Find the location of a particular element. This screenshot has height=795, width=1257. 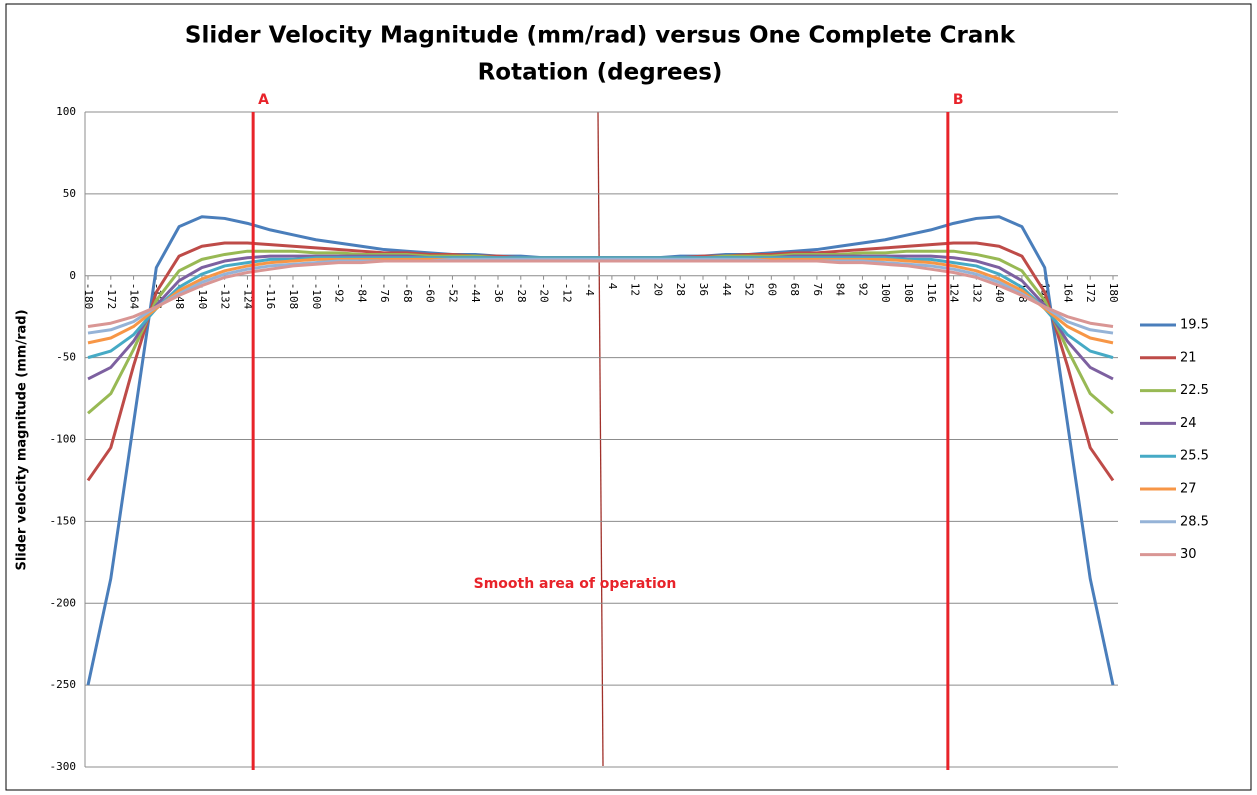

y-tick-label: -300 is located at coordinates (63, 766).